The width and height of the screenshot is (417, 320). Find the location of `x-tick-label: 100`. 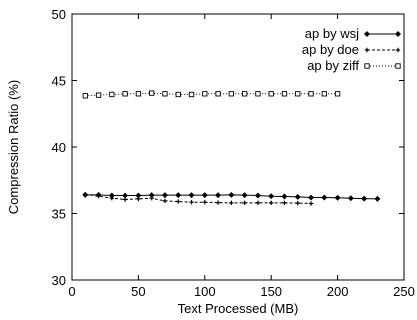

x-tick-label: 100 is located at coordinates (205, 291).